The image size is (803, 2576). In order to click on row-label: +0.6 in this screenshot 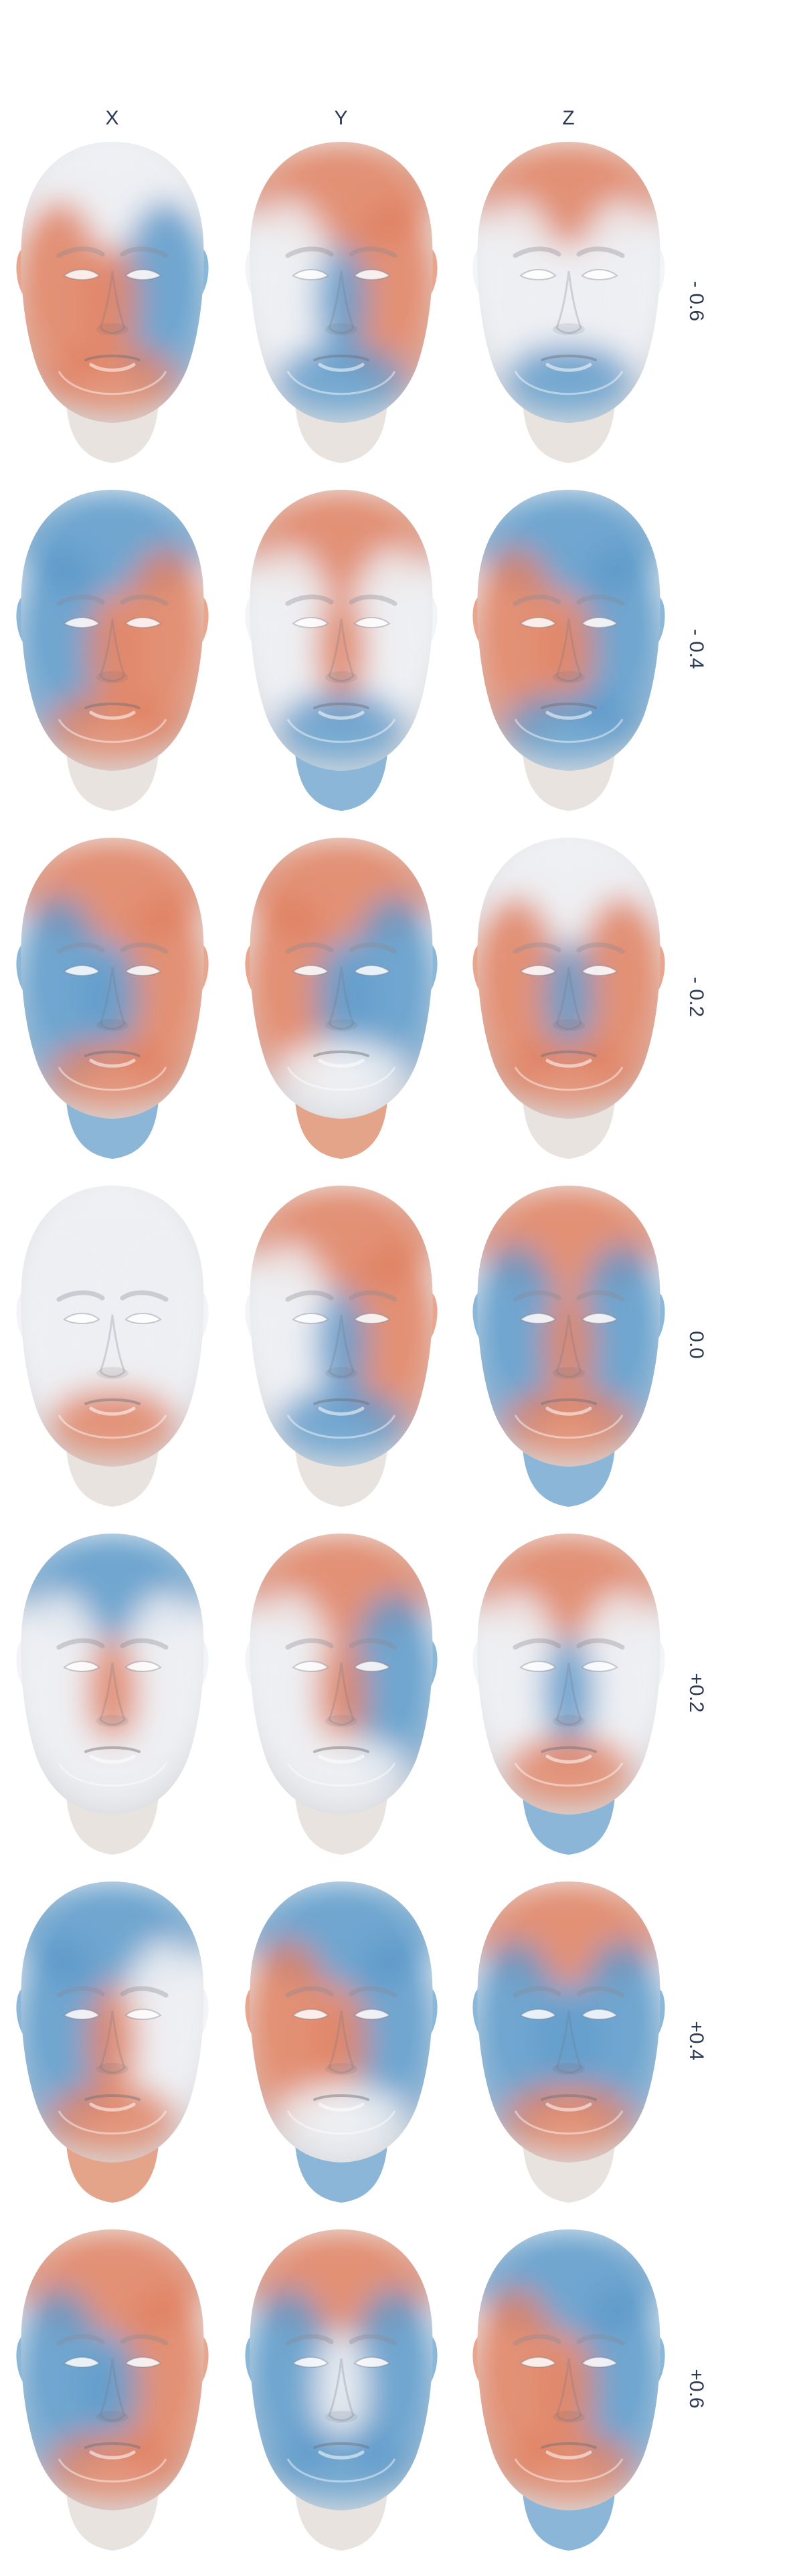, I will do `click(696, 2389)`.